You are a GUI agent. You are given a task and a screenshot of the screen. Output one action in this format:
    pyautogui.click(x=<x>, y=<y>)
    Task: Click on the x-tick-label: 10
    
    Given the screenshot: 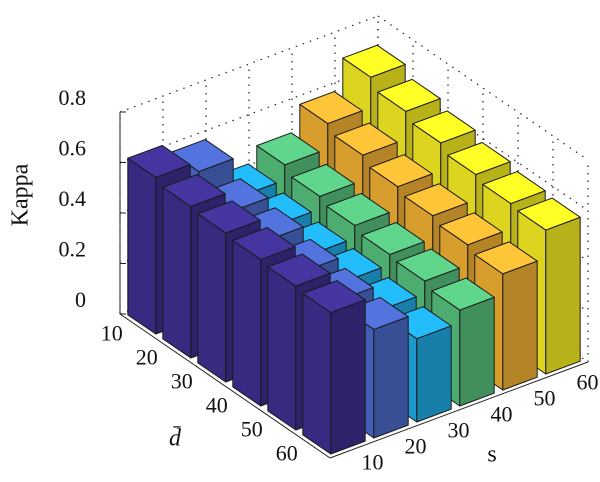 What is the action you would take?
    pyautogui.click(x=112, y=333)
    